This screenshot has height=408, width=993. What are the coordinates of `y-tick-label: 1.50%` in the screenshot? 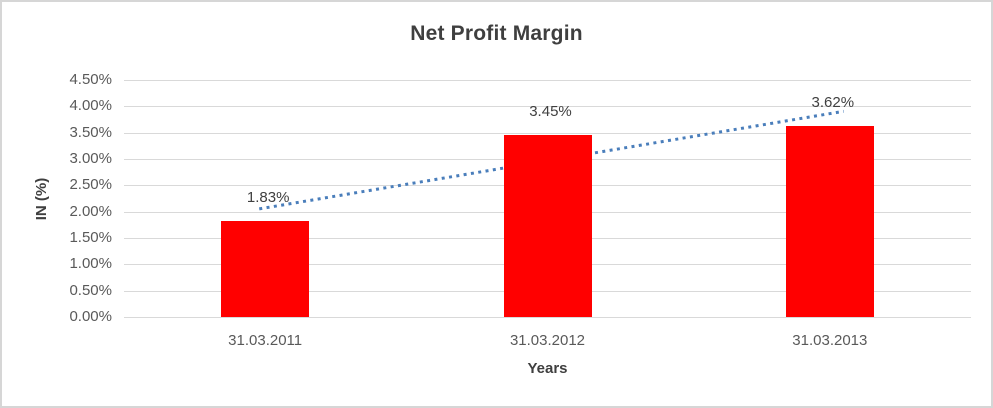 It's located at (90, 237).